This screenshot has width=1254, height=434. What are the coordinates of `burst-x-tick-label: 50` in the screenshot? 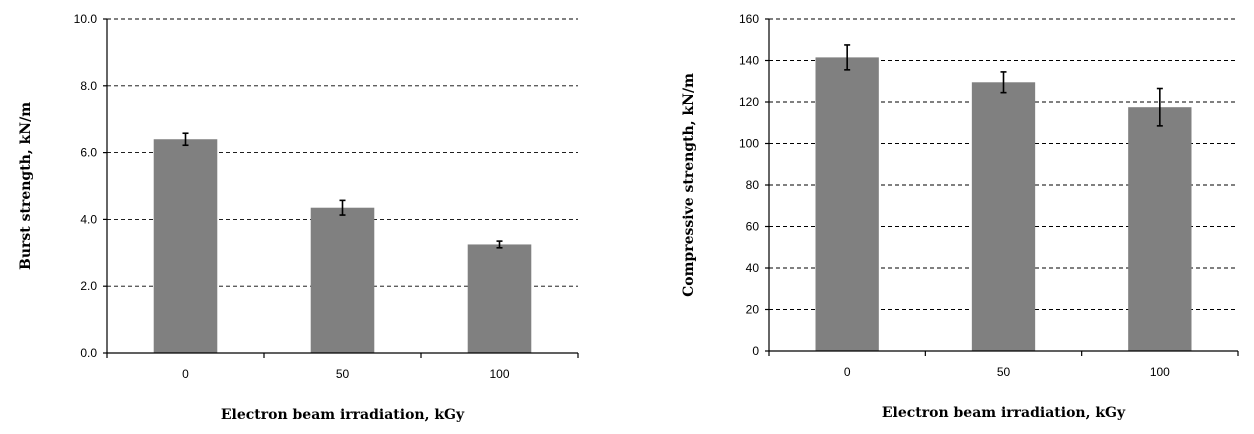 It's located at (343, 374).